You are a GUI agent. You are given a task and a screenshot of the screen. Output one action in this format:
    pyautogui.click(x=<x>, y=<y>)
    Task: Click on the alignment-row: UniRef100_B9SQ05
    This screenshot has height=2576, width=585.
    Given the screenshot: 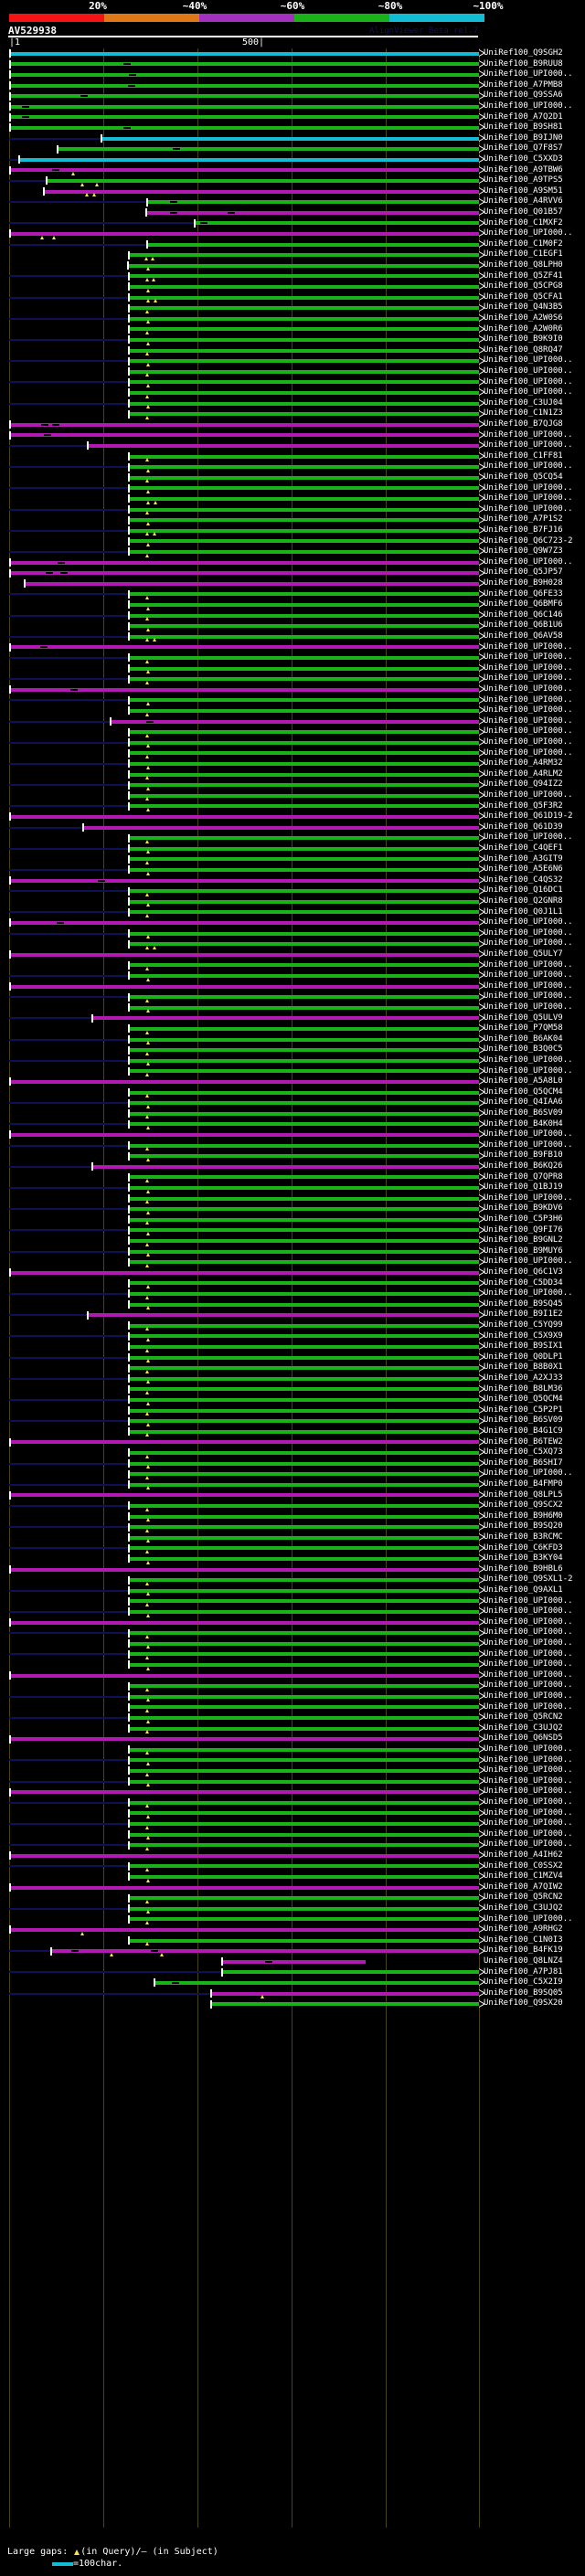 What is the action you would take?
    pyautogui.click(x=293, y=1993)
    